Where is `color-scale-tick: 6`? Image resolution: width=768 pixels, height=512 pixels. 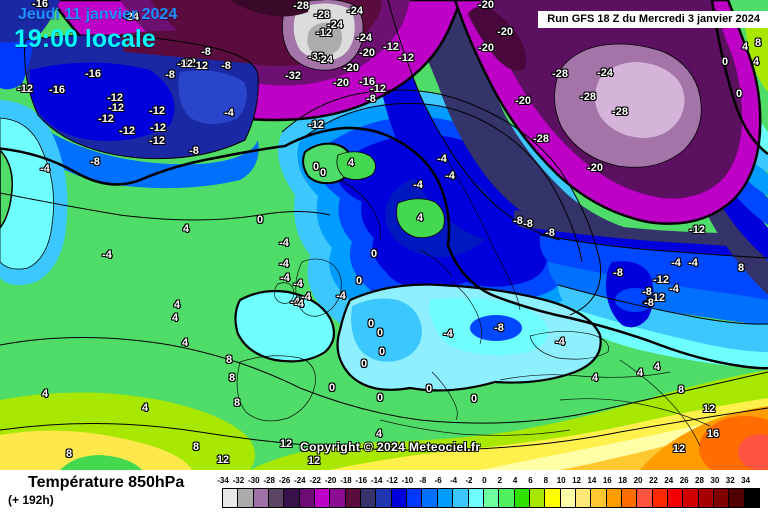
color-scale-tick: 6 is located at coordinates (530, 480).